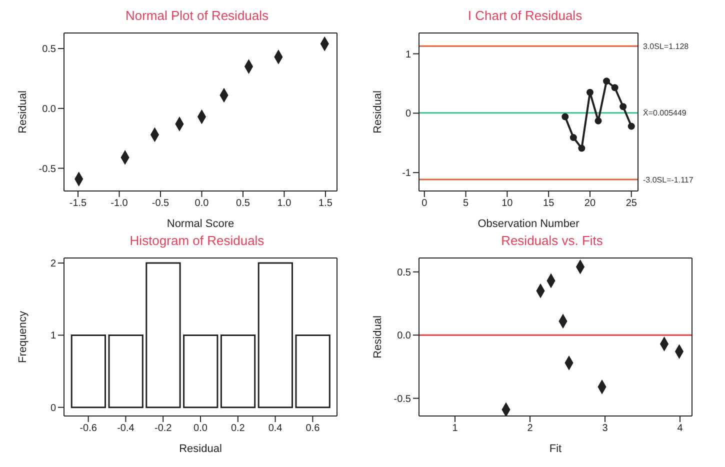 This screenshot has height=467, width=725. I want to click on ref-line-label: 3.0SL=1.128, so click(666, 47).